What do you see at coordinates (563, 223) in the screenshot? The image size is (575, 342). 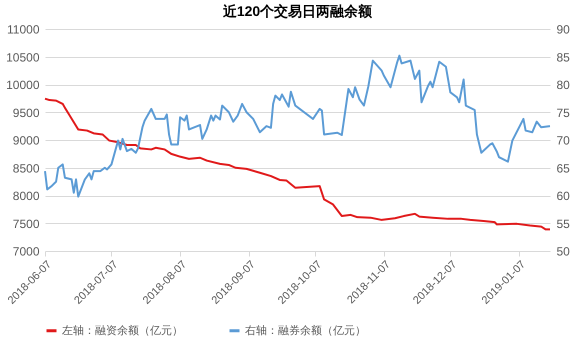 I see `y2-tick-label: 55` at bounding box center [563, 223].